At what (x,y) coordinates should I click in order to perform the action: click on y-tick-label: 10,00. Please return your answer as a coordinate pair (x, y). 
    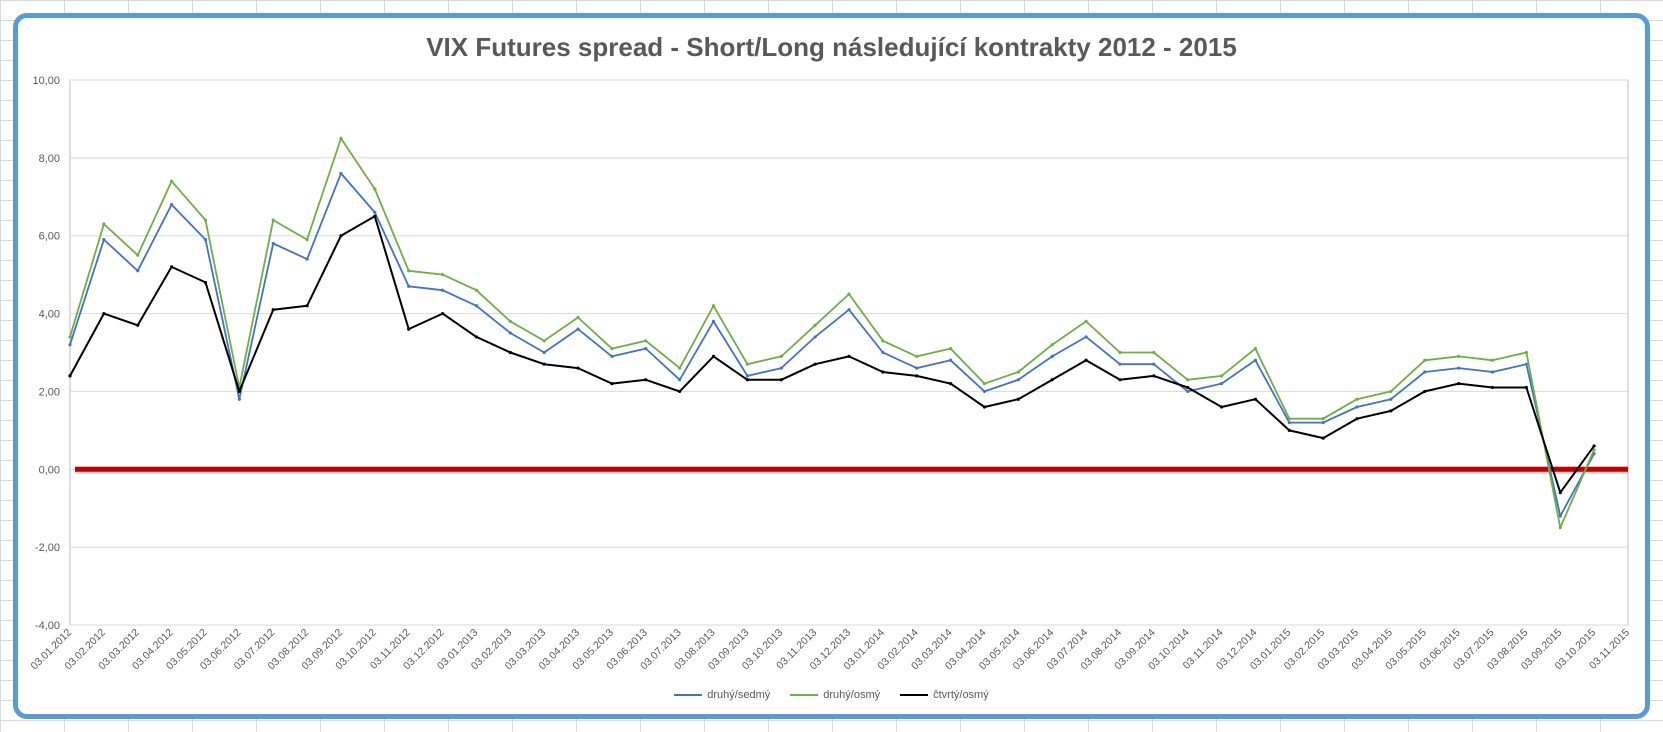
    Looking at the image, I should click on (46, 81).